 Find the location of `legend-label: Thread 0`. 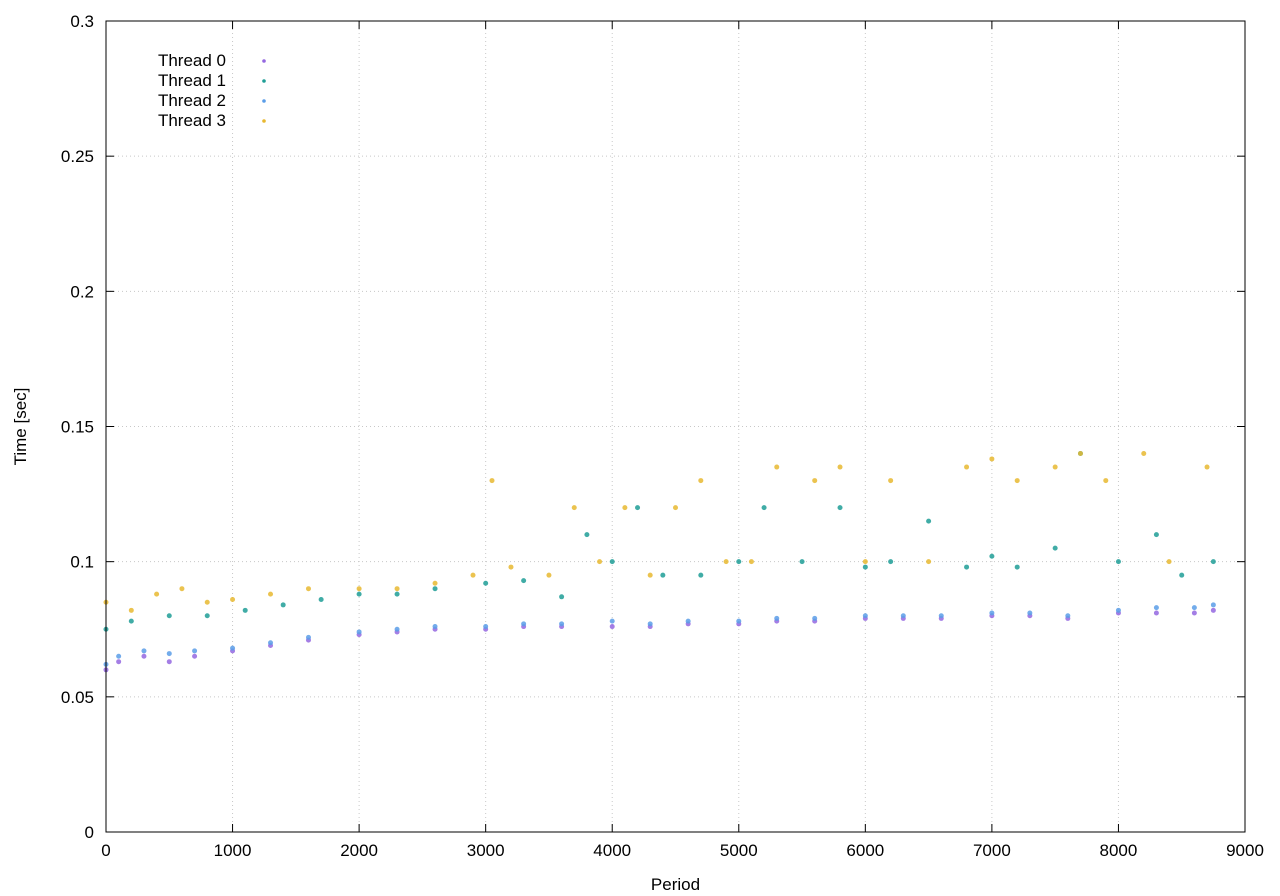

legend-label: Thread 0 is located at coordinates (192, 60).